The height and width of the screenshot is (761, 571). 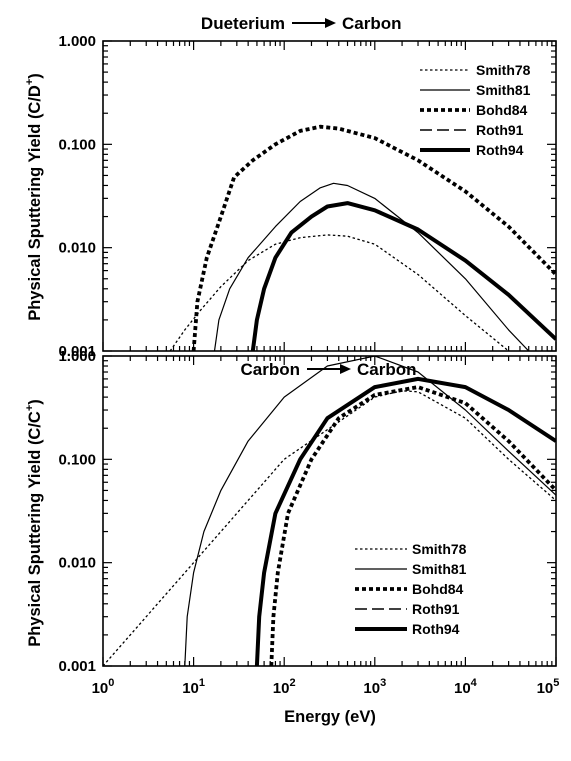 I want to click on bottom-legend-smith78-label: Smith78, so click(x=439, y=549).